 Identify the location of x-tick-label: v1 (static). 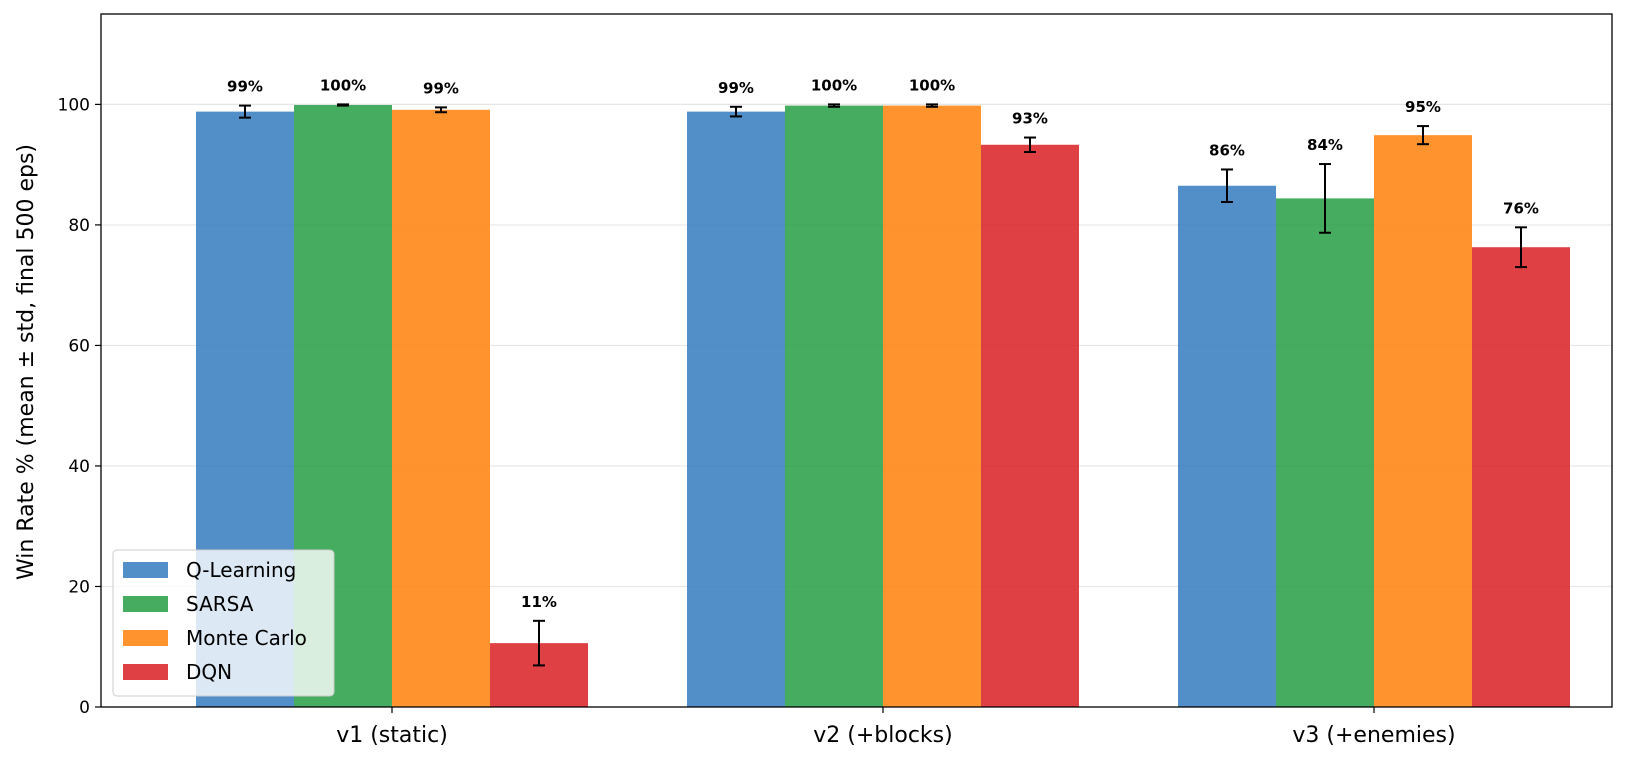
(392, 735).